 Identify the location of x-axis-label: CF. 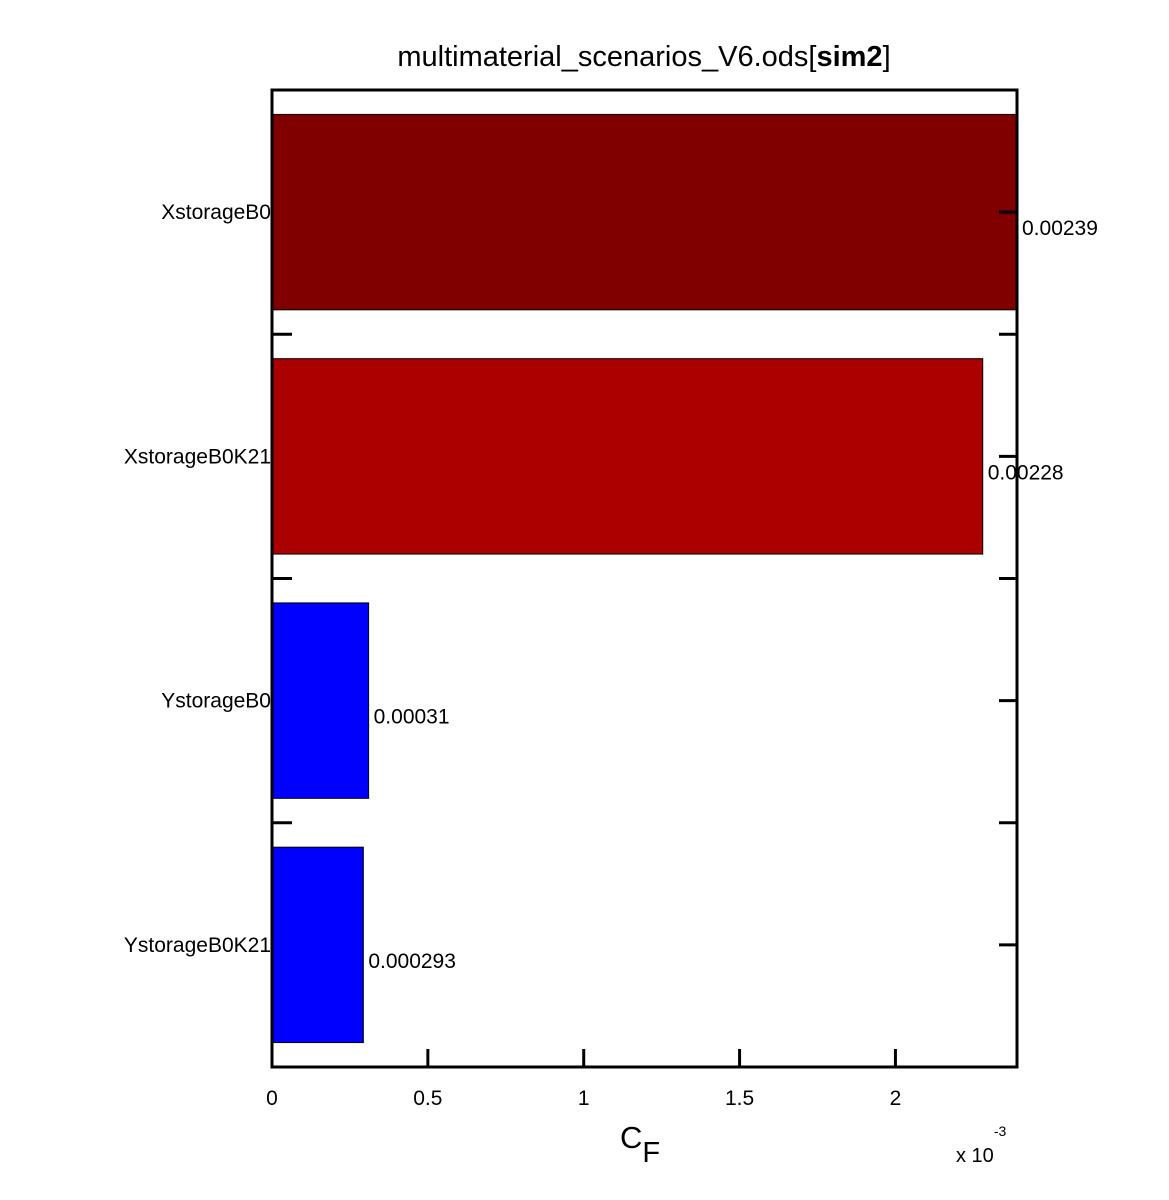
(640, 1144).